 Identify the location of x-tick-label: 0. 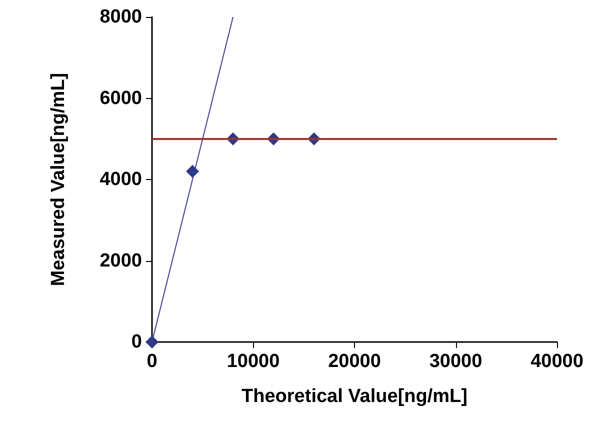
(152, 361).